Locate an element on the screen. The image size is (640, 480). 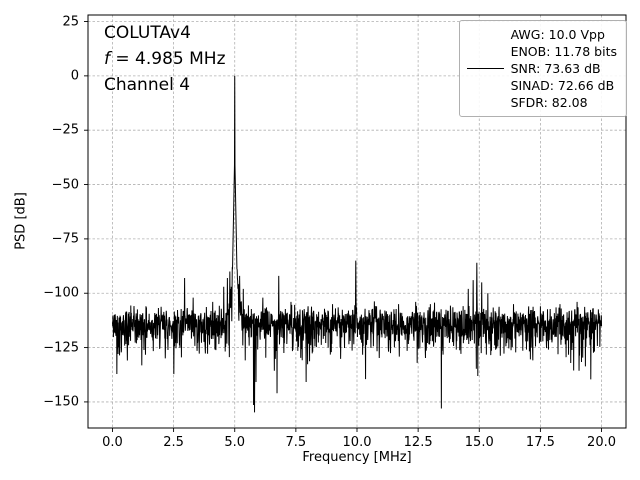
x-tick-label: 12.5 is located at coordinates (418, 442).